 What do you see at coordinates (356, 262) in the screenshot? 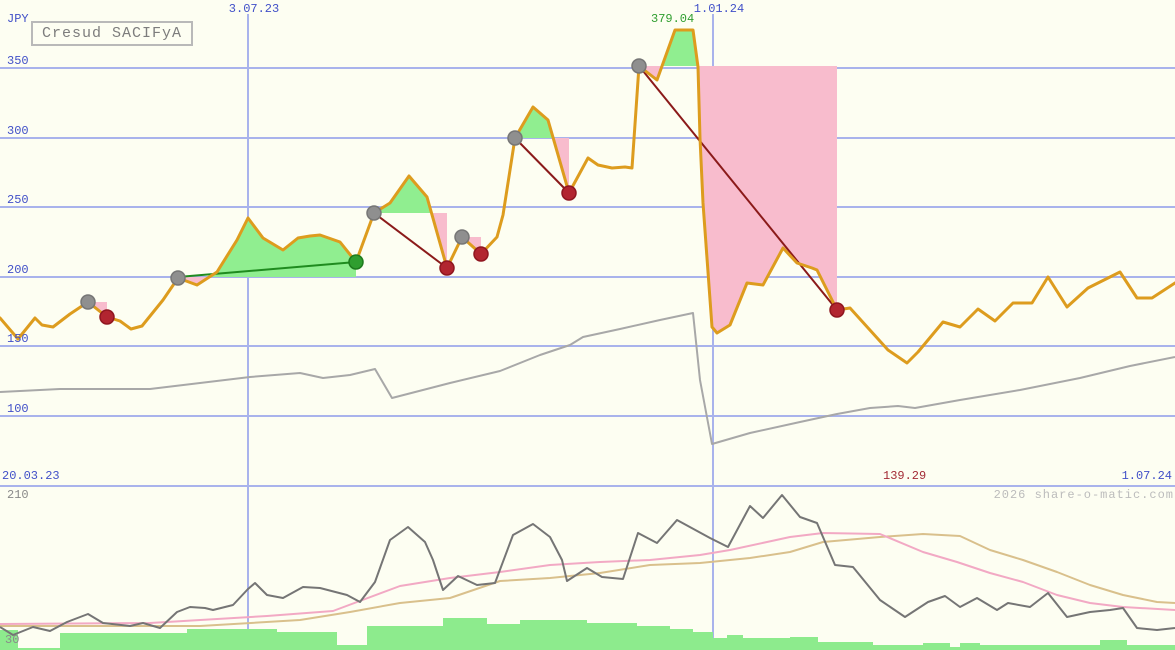
I see `zigzag-pivot-dot-green` at bounding box center [356, 262].